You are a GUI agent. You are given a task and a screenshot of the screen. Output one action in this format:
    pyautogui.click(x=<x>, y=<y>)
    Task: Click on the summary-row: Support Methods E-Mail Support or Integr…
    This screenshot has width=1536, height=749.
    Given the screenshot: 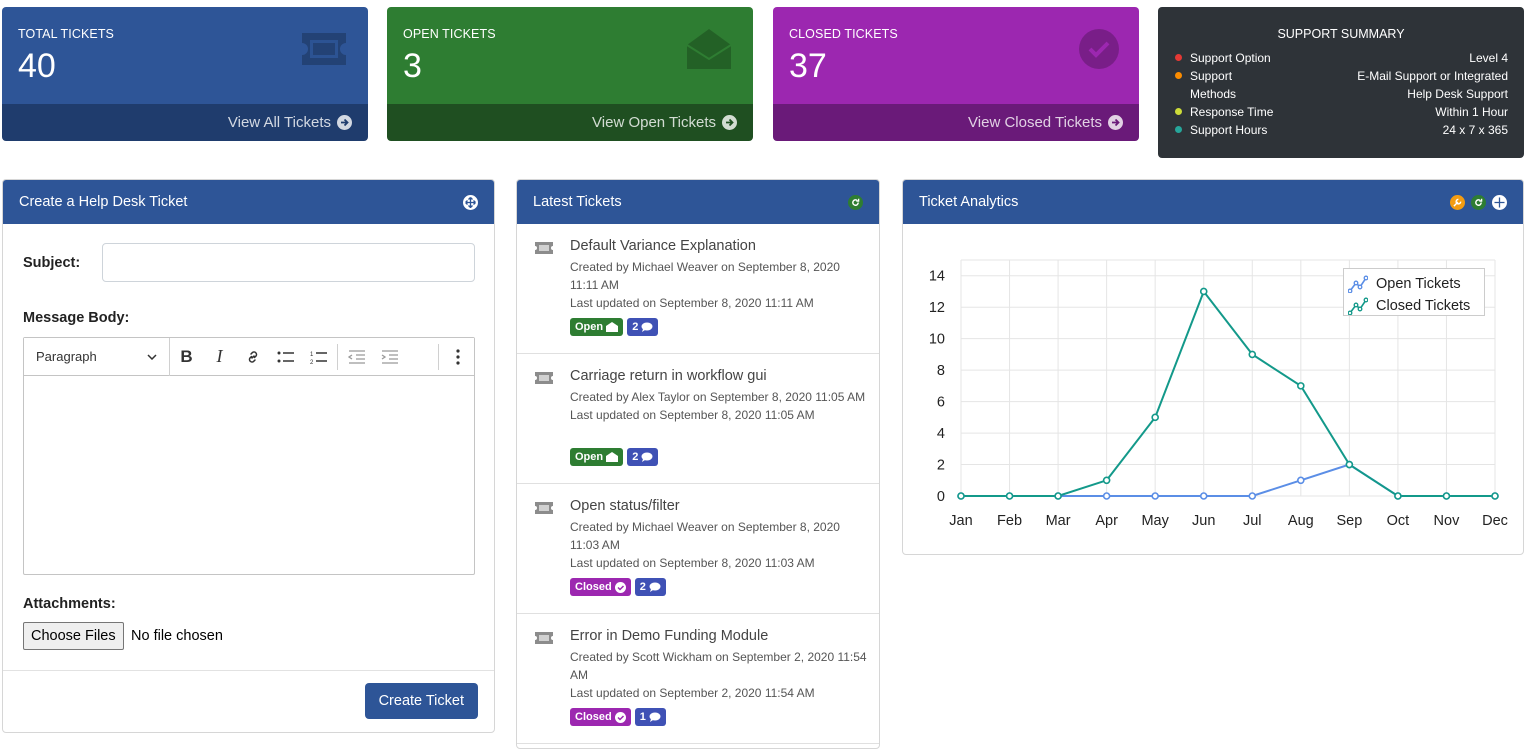 What is the action you would take?
    pyautogui.click(x=1341, y=85)
    